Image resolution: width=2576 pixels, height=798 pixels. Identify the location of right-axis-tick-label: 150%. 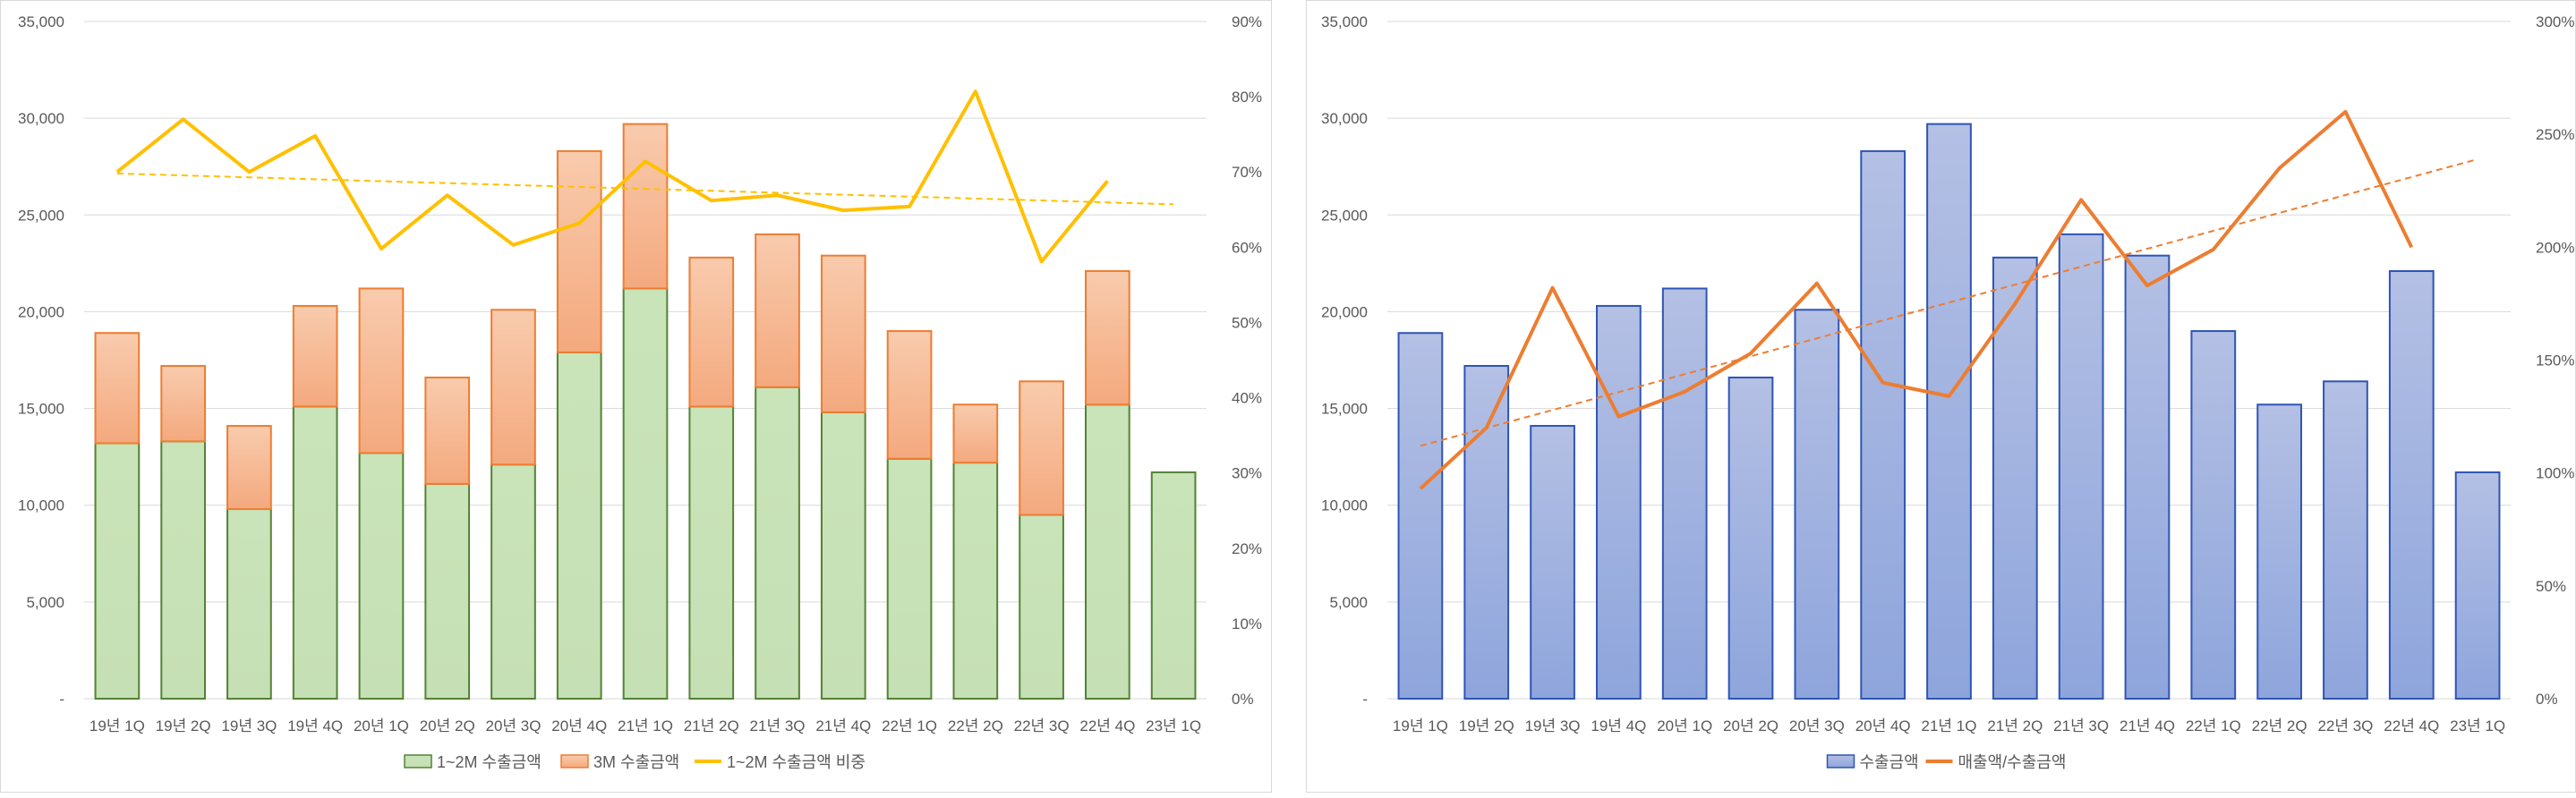
(2555, 360).